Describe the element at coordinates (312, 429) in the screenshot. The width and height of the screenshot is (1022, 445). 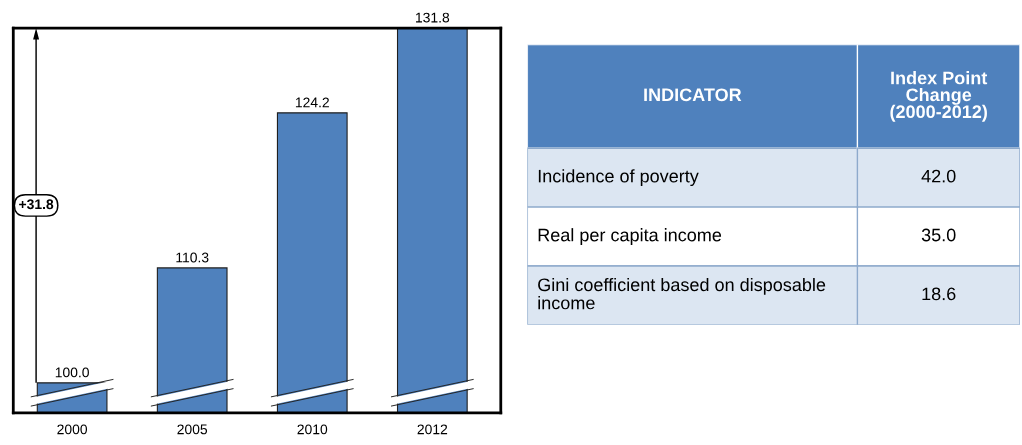
I see `x-tick-label: 2010` at that location.